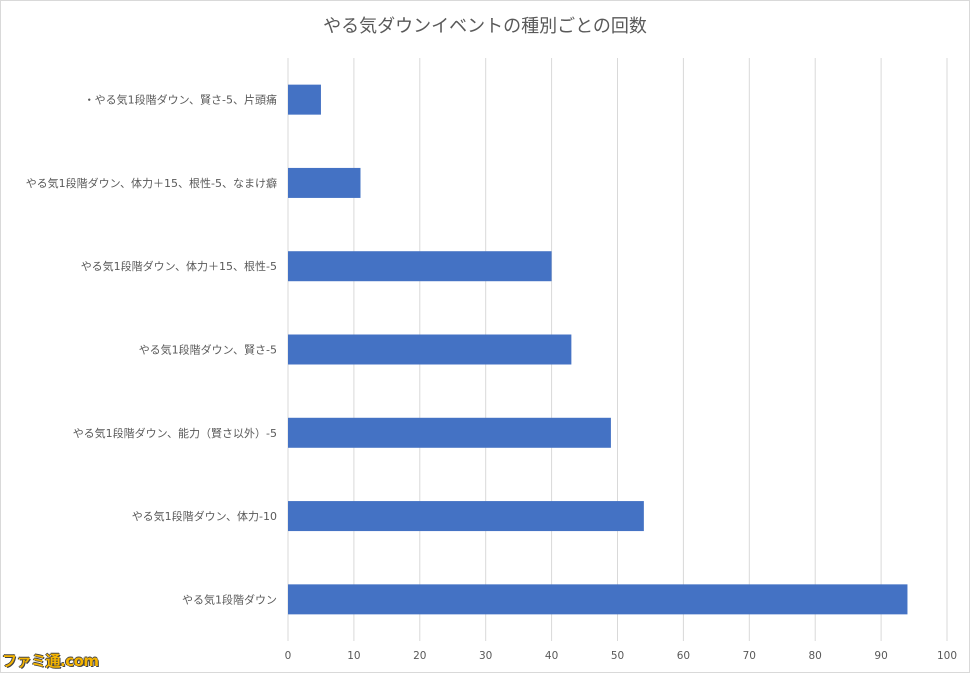 This screenshot has width=970, height=673. I want to click on x-tick-label: 80, so click(815, 656).